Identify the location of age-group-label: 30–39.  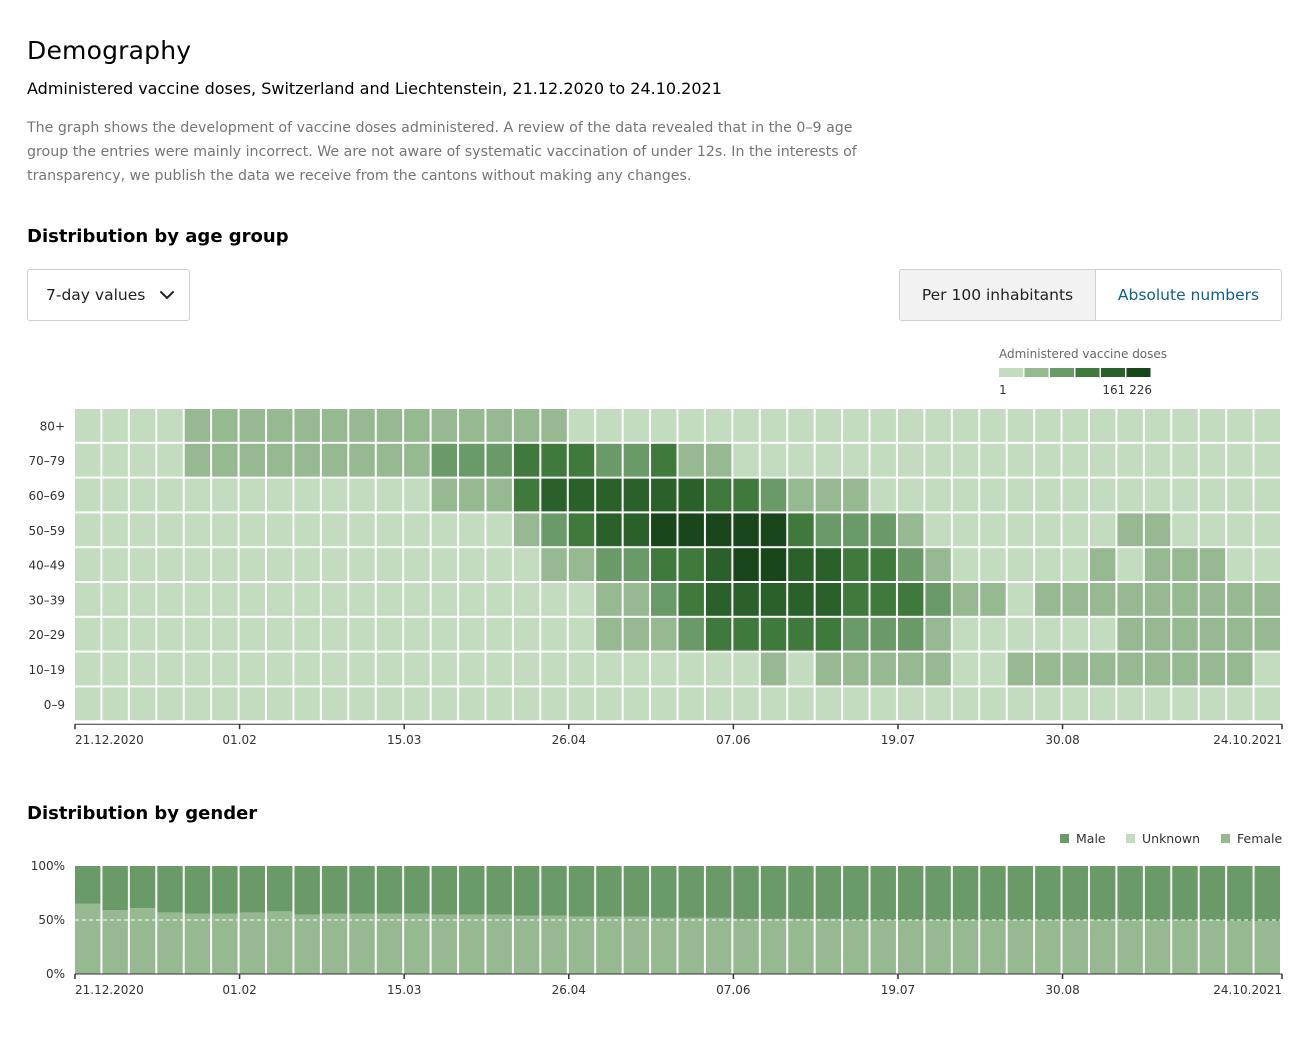
(46, 600).